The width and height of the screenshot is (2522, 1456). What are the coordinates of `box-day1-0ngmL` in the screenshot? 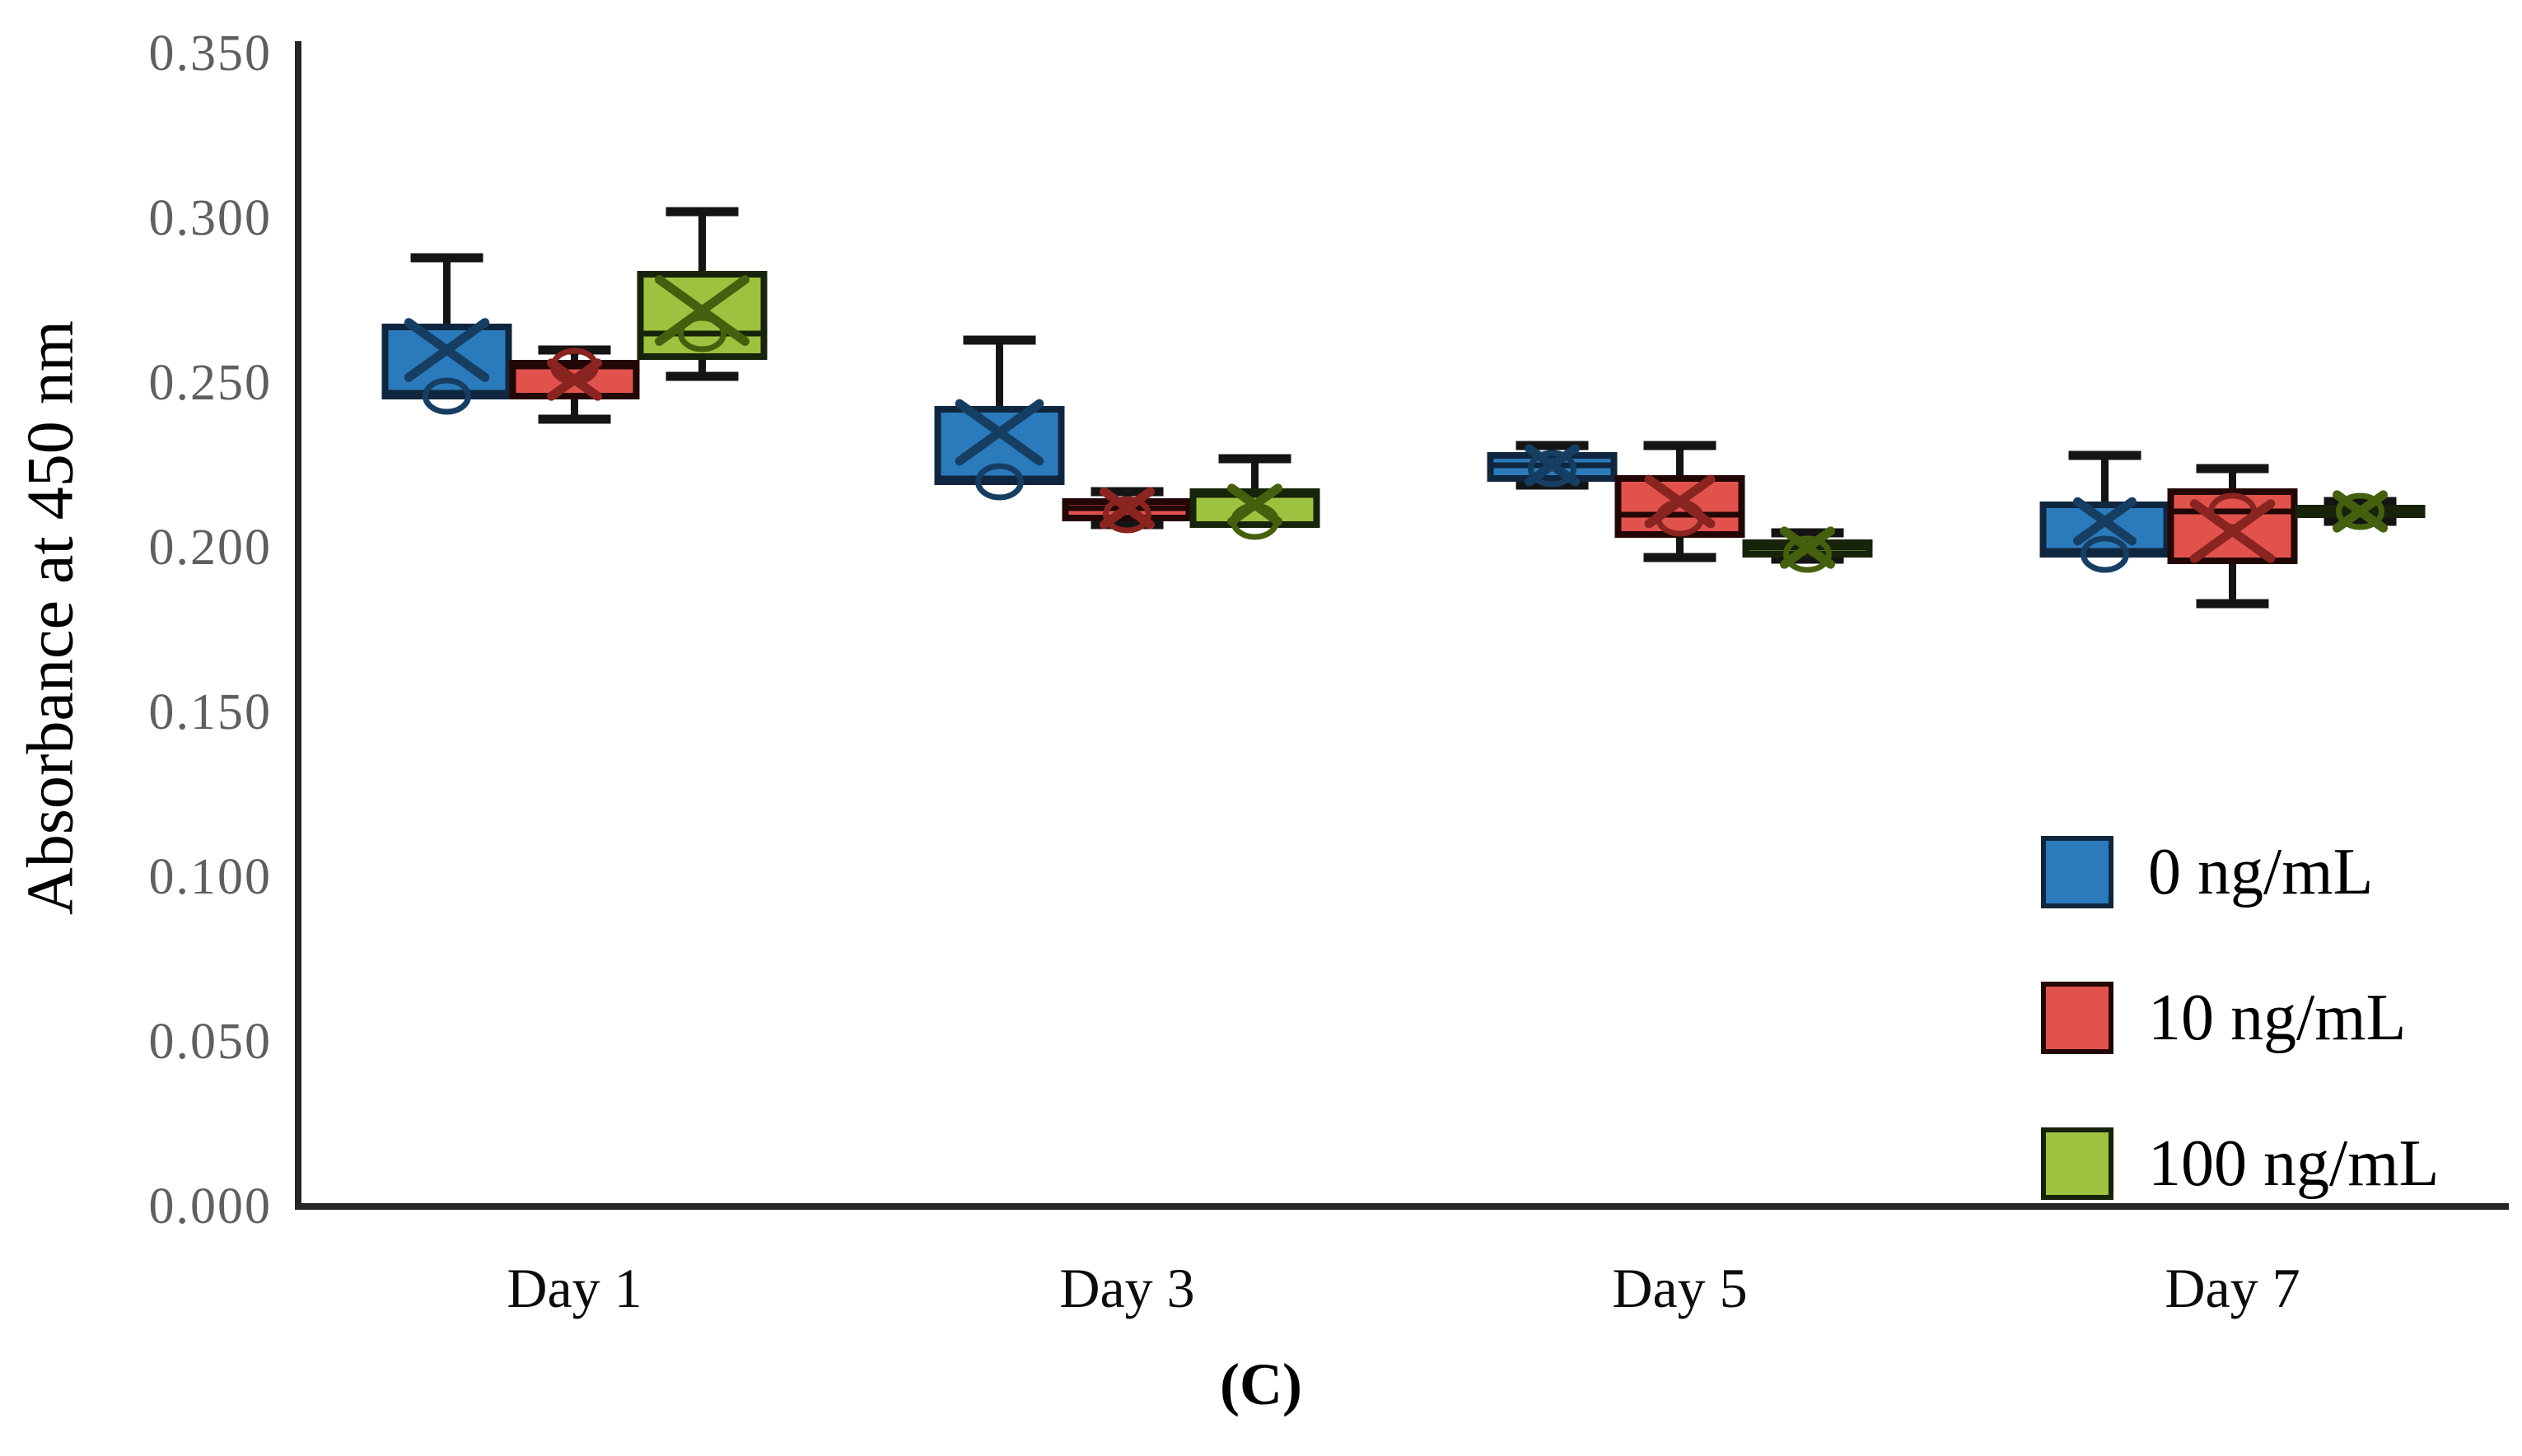 It's located at (446, 334).